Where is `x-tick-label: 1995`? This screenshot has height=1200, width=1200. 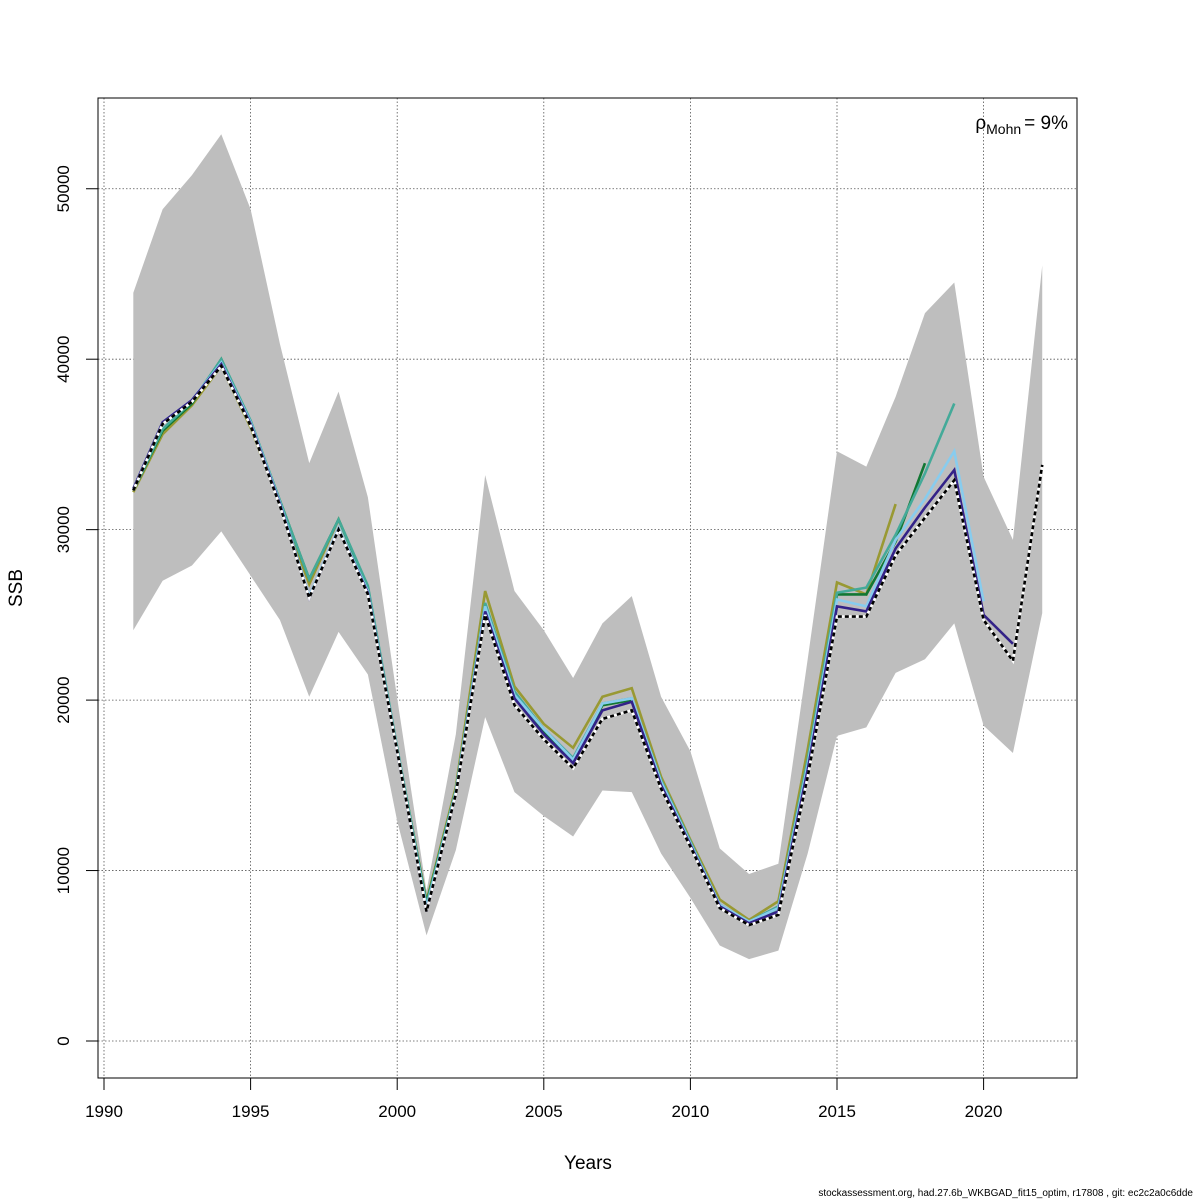
x-tick-label: 1995 is located at coordinates (251, 1111).